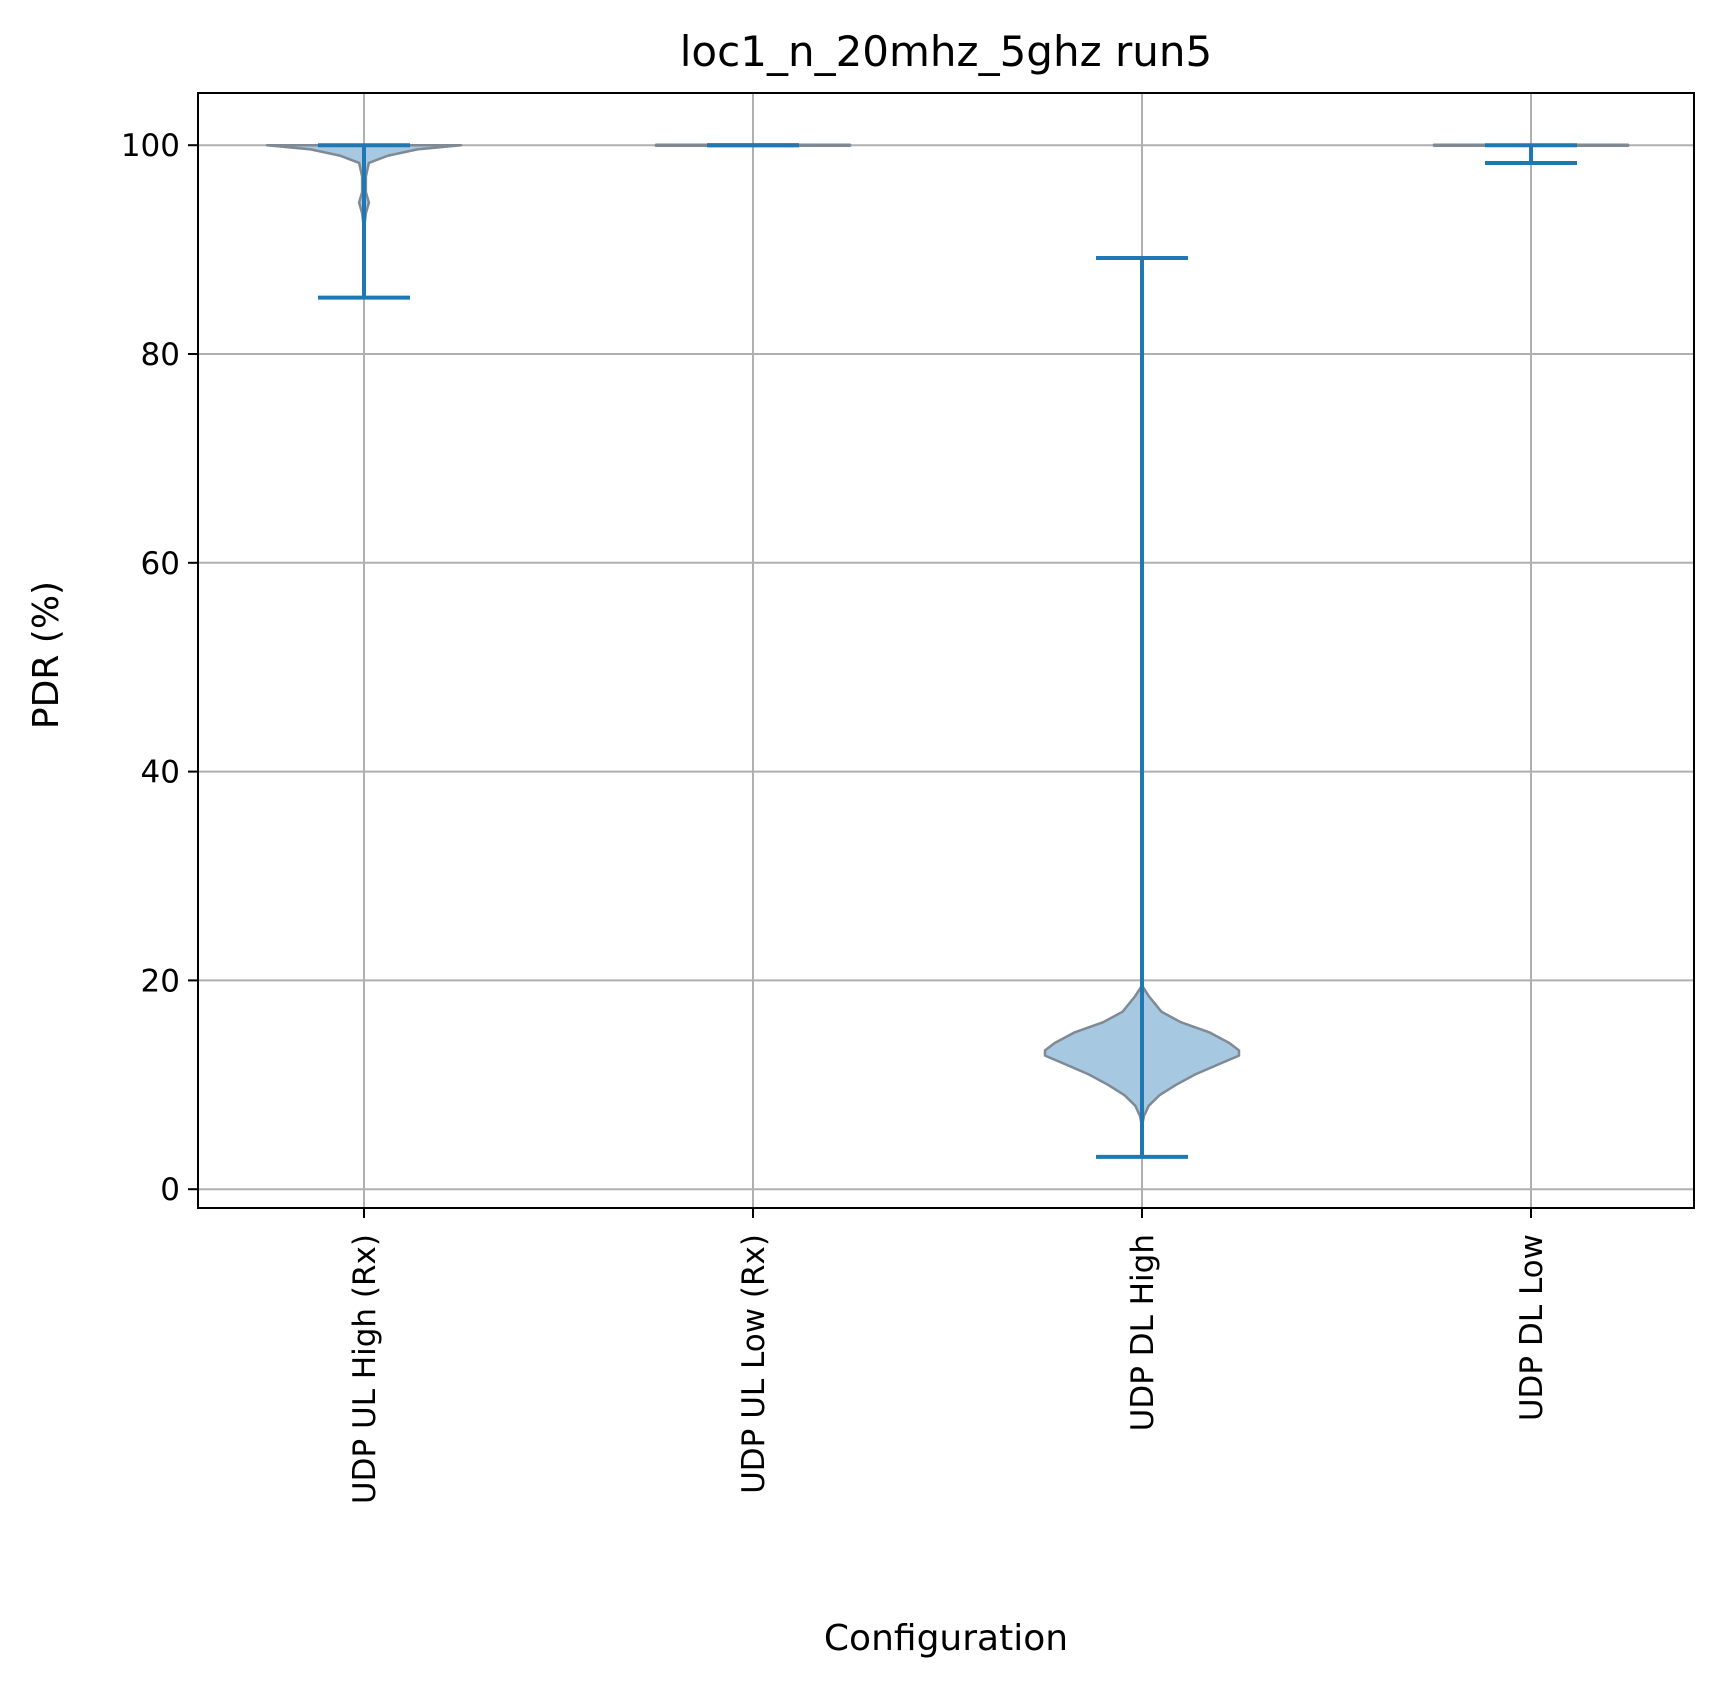 This screenshot has width=1715, height=1682. I want to click on x-axis-label: Configuration, so click(946, 1638).